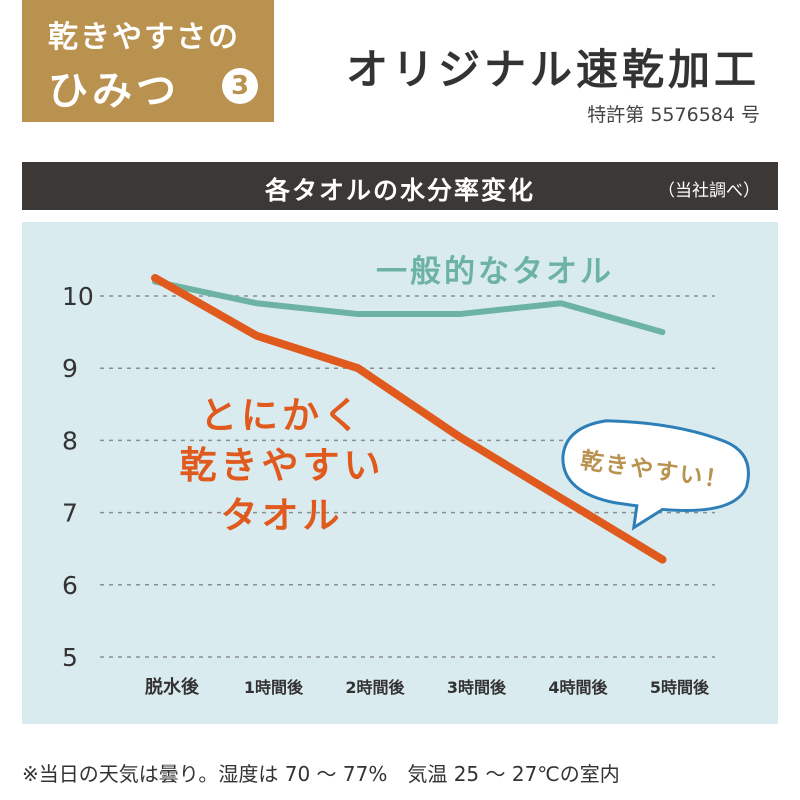  Describe the element at coordinates (274, 687) in the screenshot. I see `x-tick-label: 1時間後` at that location.